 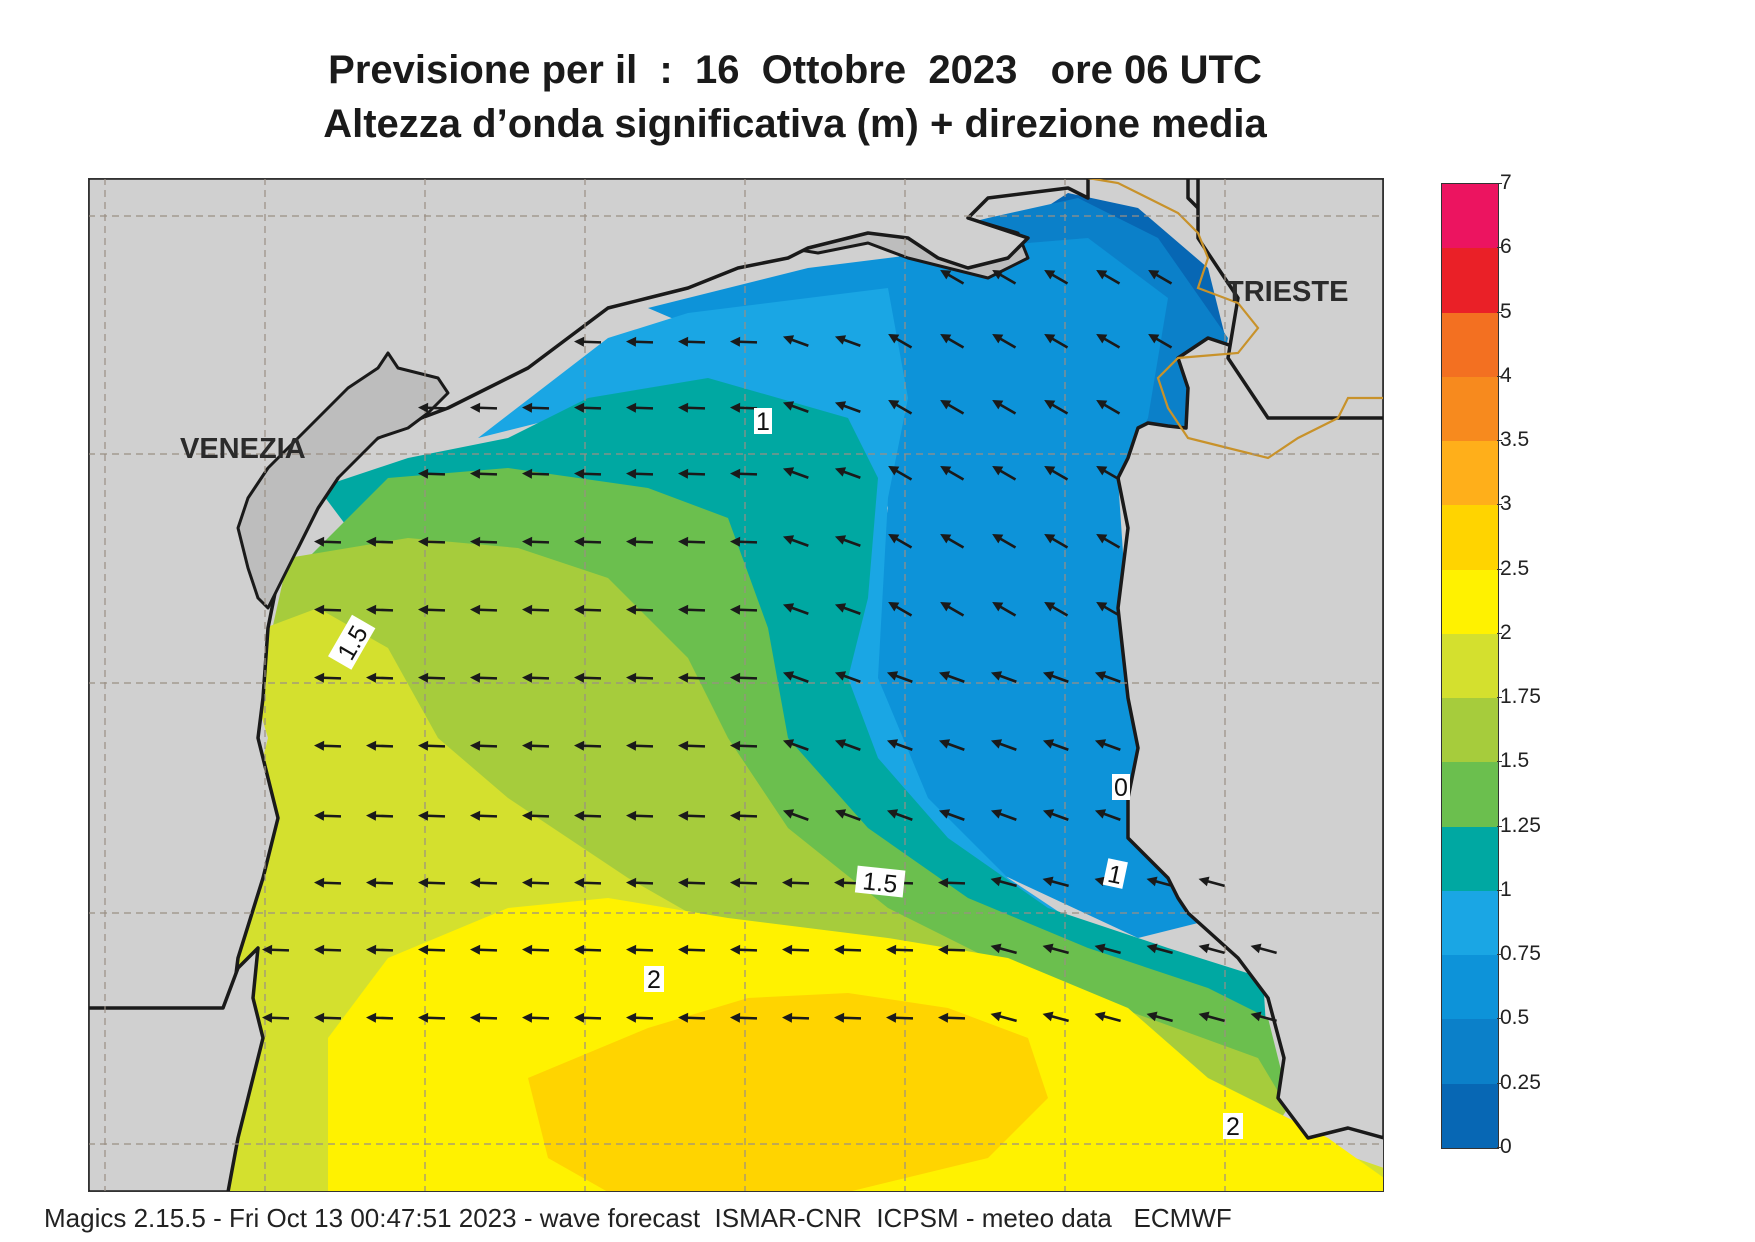 What do you see at coordinates (1519, 1082) in the screenshot?
I see `colorbar-tick-label: 0.25` at bounding box center [1519, 1082].